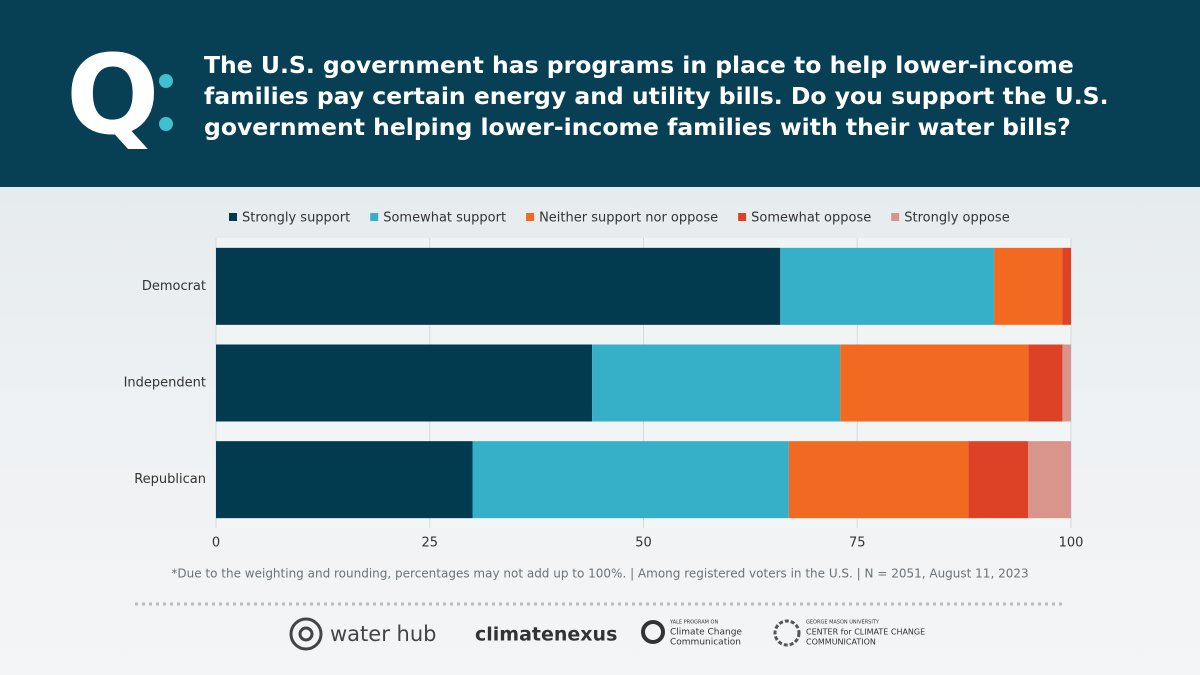  I want to click on logo-text: Climate Change, so click(706, 633).